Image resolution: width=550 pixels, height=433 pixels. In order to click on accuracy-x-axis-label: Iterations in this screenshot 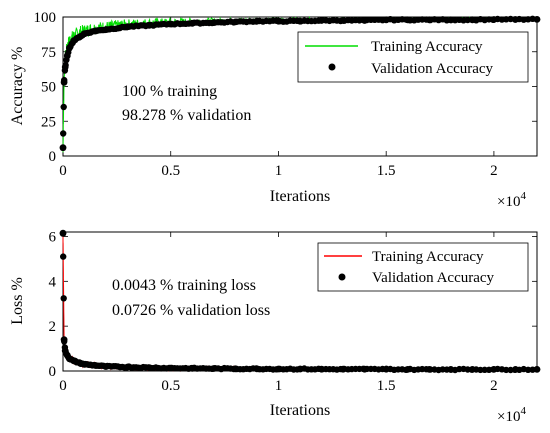, I will do `click(300, 196)`.